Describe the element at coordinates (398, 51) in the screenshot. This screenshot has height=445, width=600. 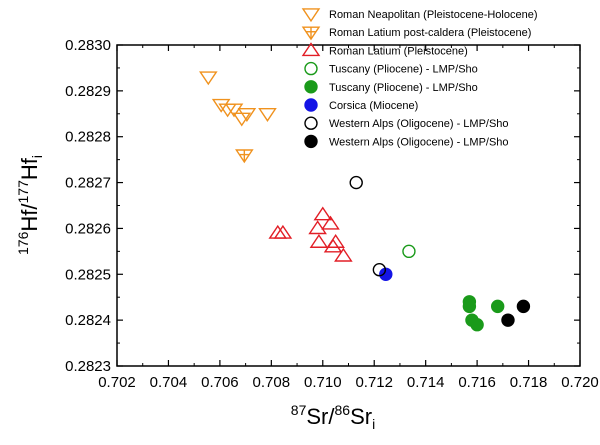
I see `legend-label: Roman Latium (Pleistocene)` at that location.